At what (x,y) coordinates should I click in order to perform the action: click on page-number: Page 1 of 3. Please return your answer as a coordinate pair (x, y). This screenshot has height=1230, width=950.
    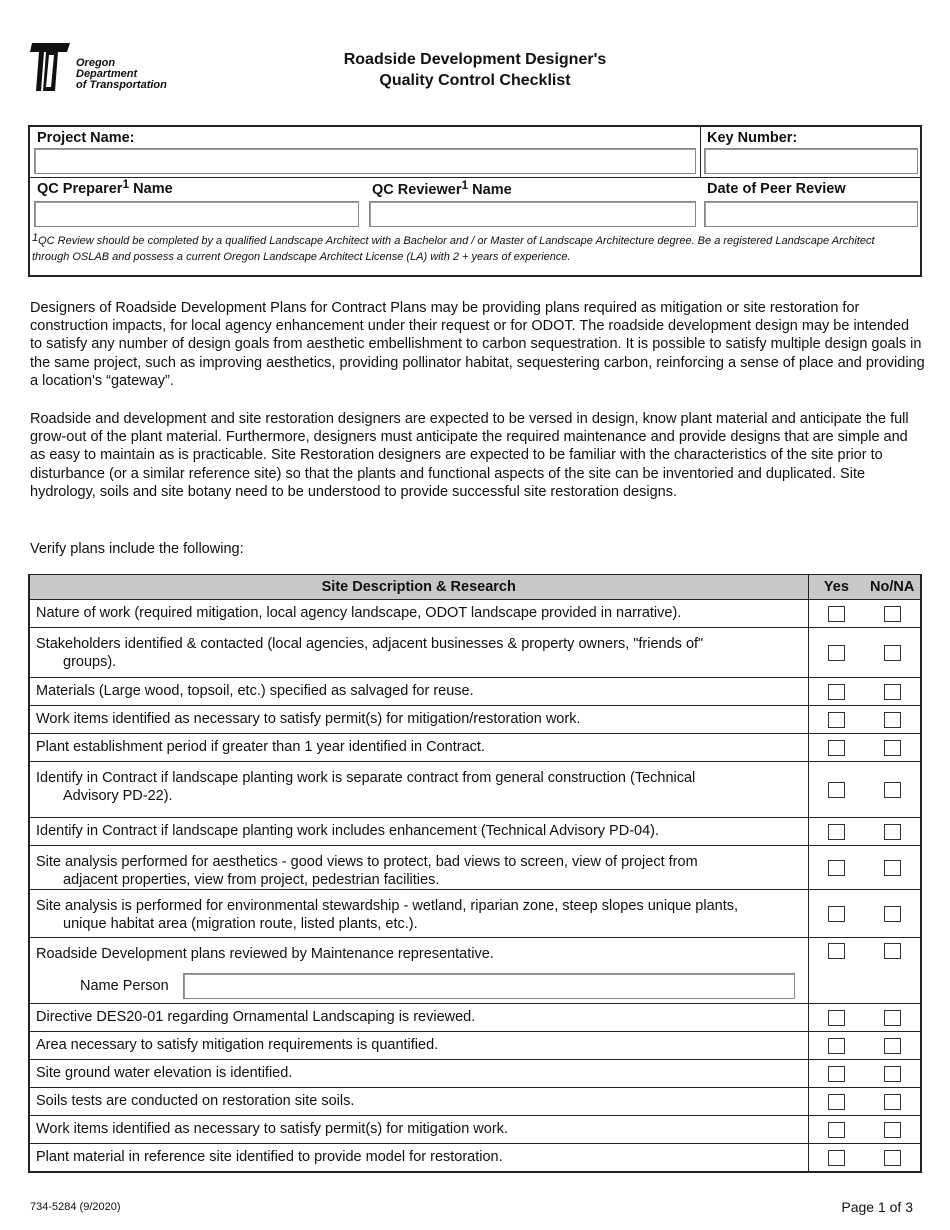
    Looking at the image, I should click on (877, 1207).